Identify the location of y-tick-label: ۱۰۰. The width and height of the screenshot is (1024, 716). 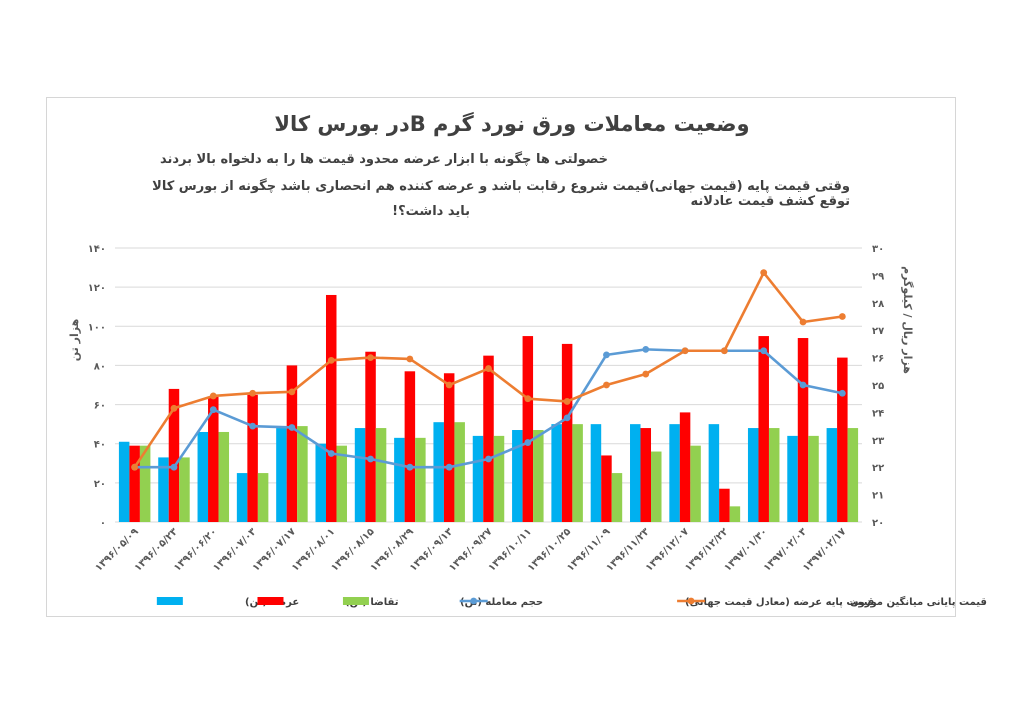
(97, 327).